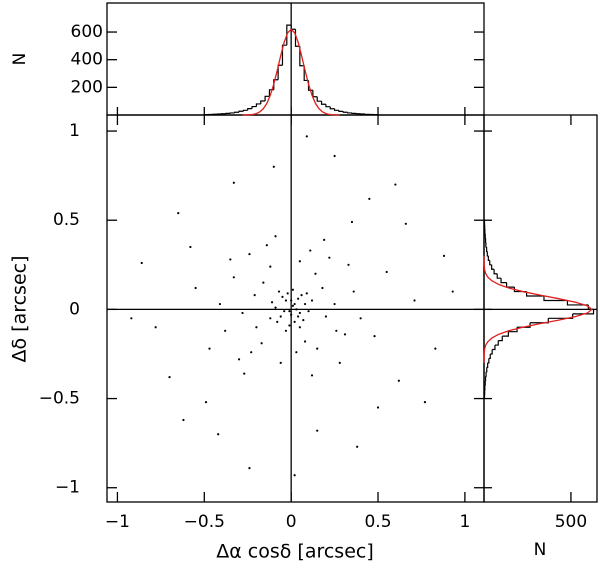 Image resolution: width=600 pixels, height=569 pixels. I want to click on x-tick-label: 0.5, so click(377, 522).